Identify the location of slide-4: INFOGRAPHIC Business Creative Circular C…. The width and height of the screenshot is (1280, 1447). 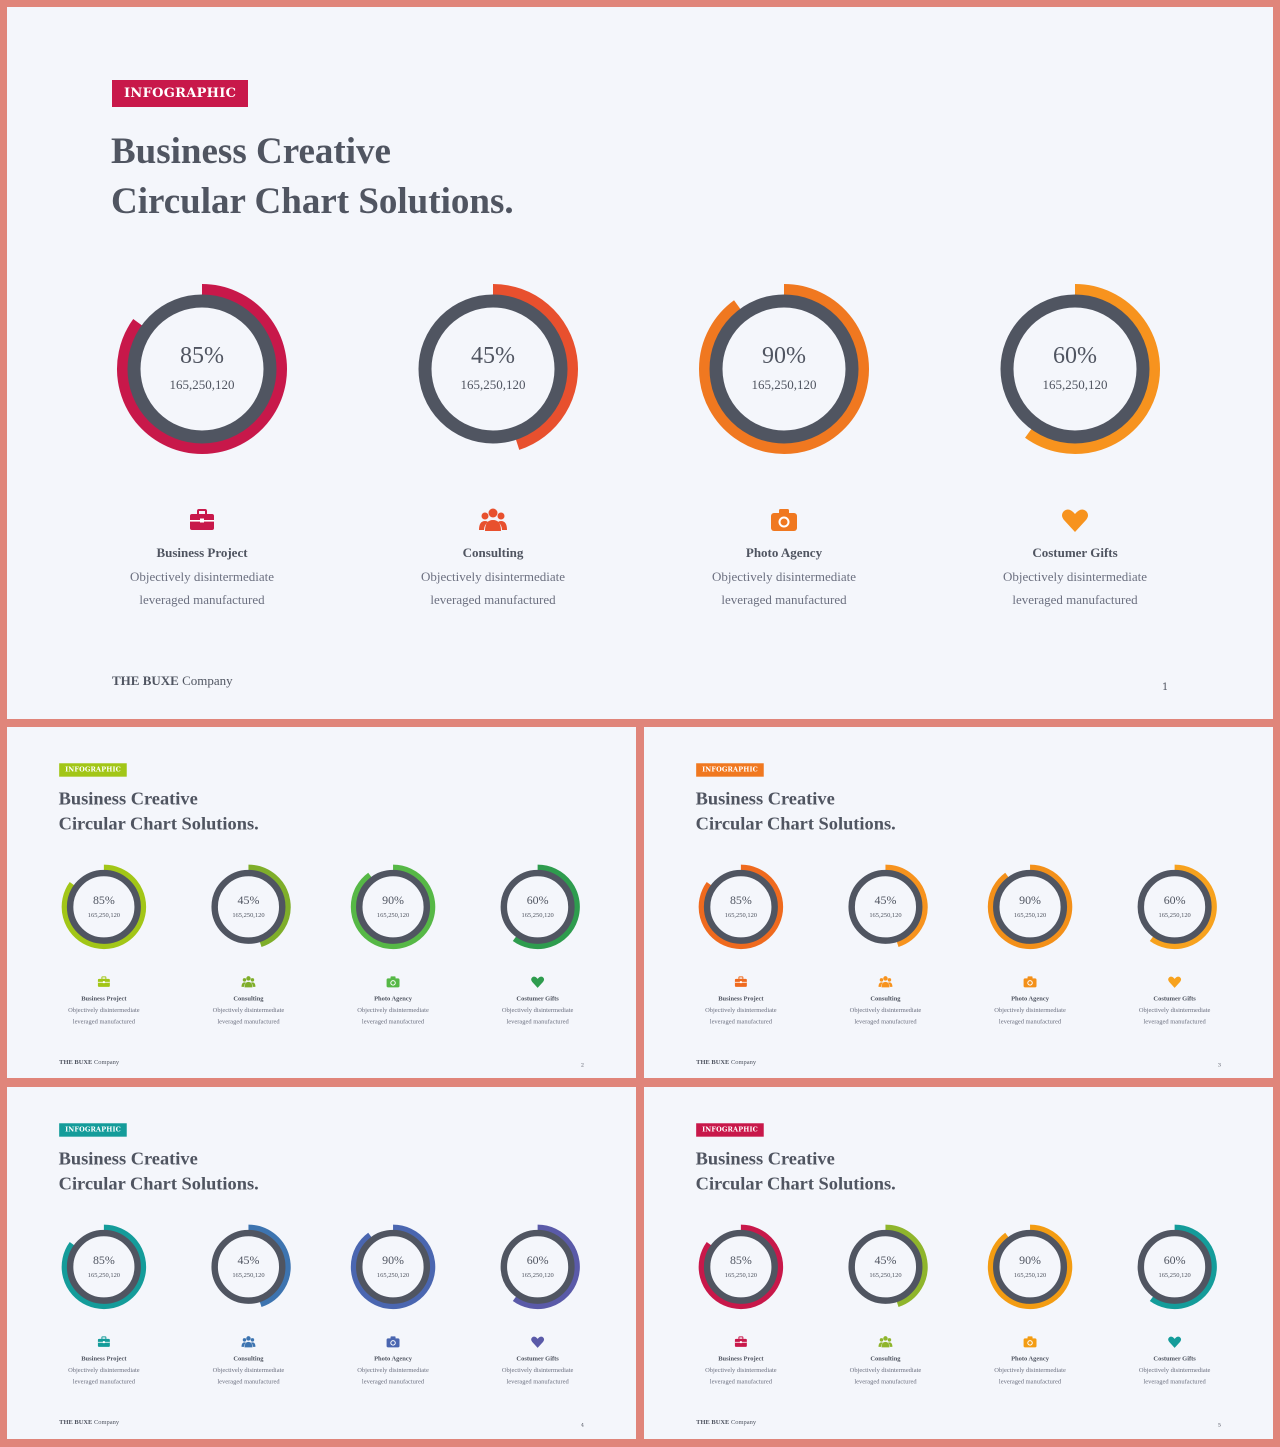
(321, 1263).